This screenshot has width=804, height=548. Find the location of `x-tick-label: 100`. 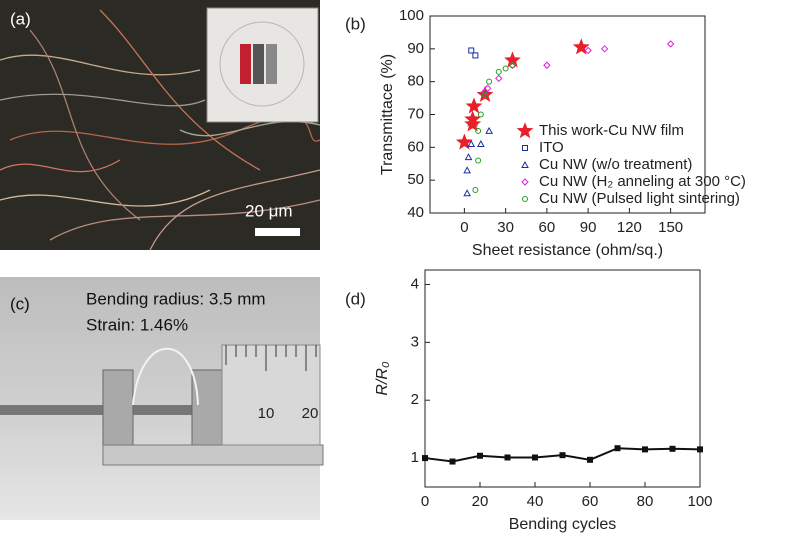

x-tick-label: 100 is located at coordinates (699, 501).